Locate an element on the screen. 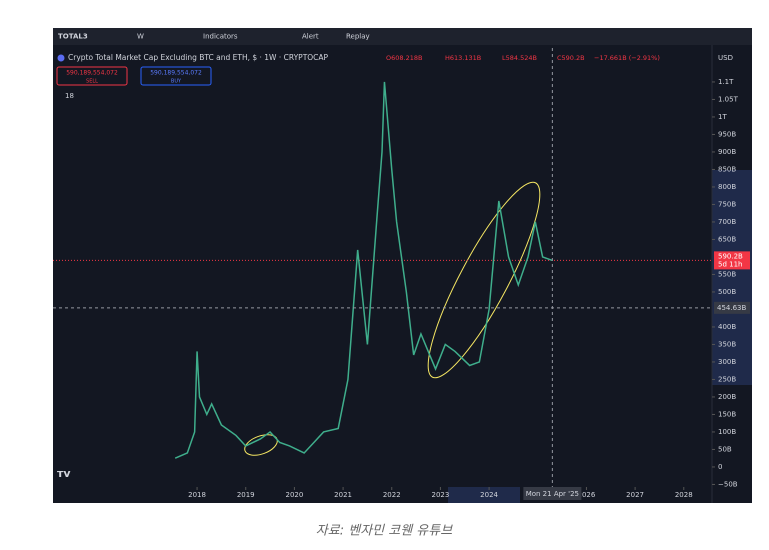 This screenshot has width=769, height=550. x-tick-label: 2022 is located at coordinates (392, 495).